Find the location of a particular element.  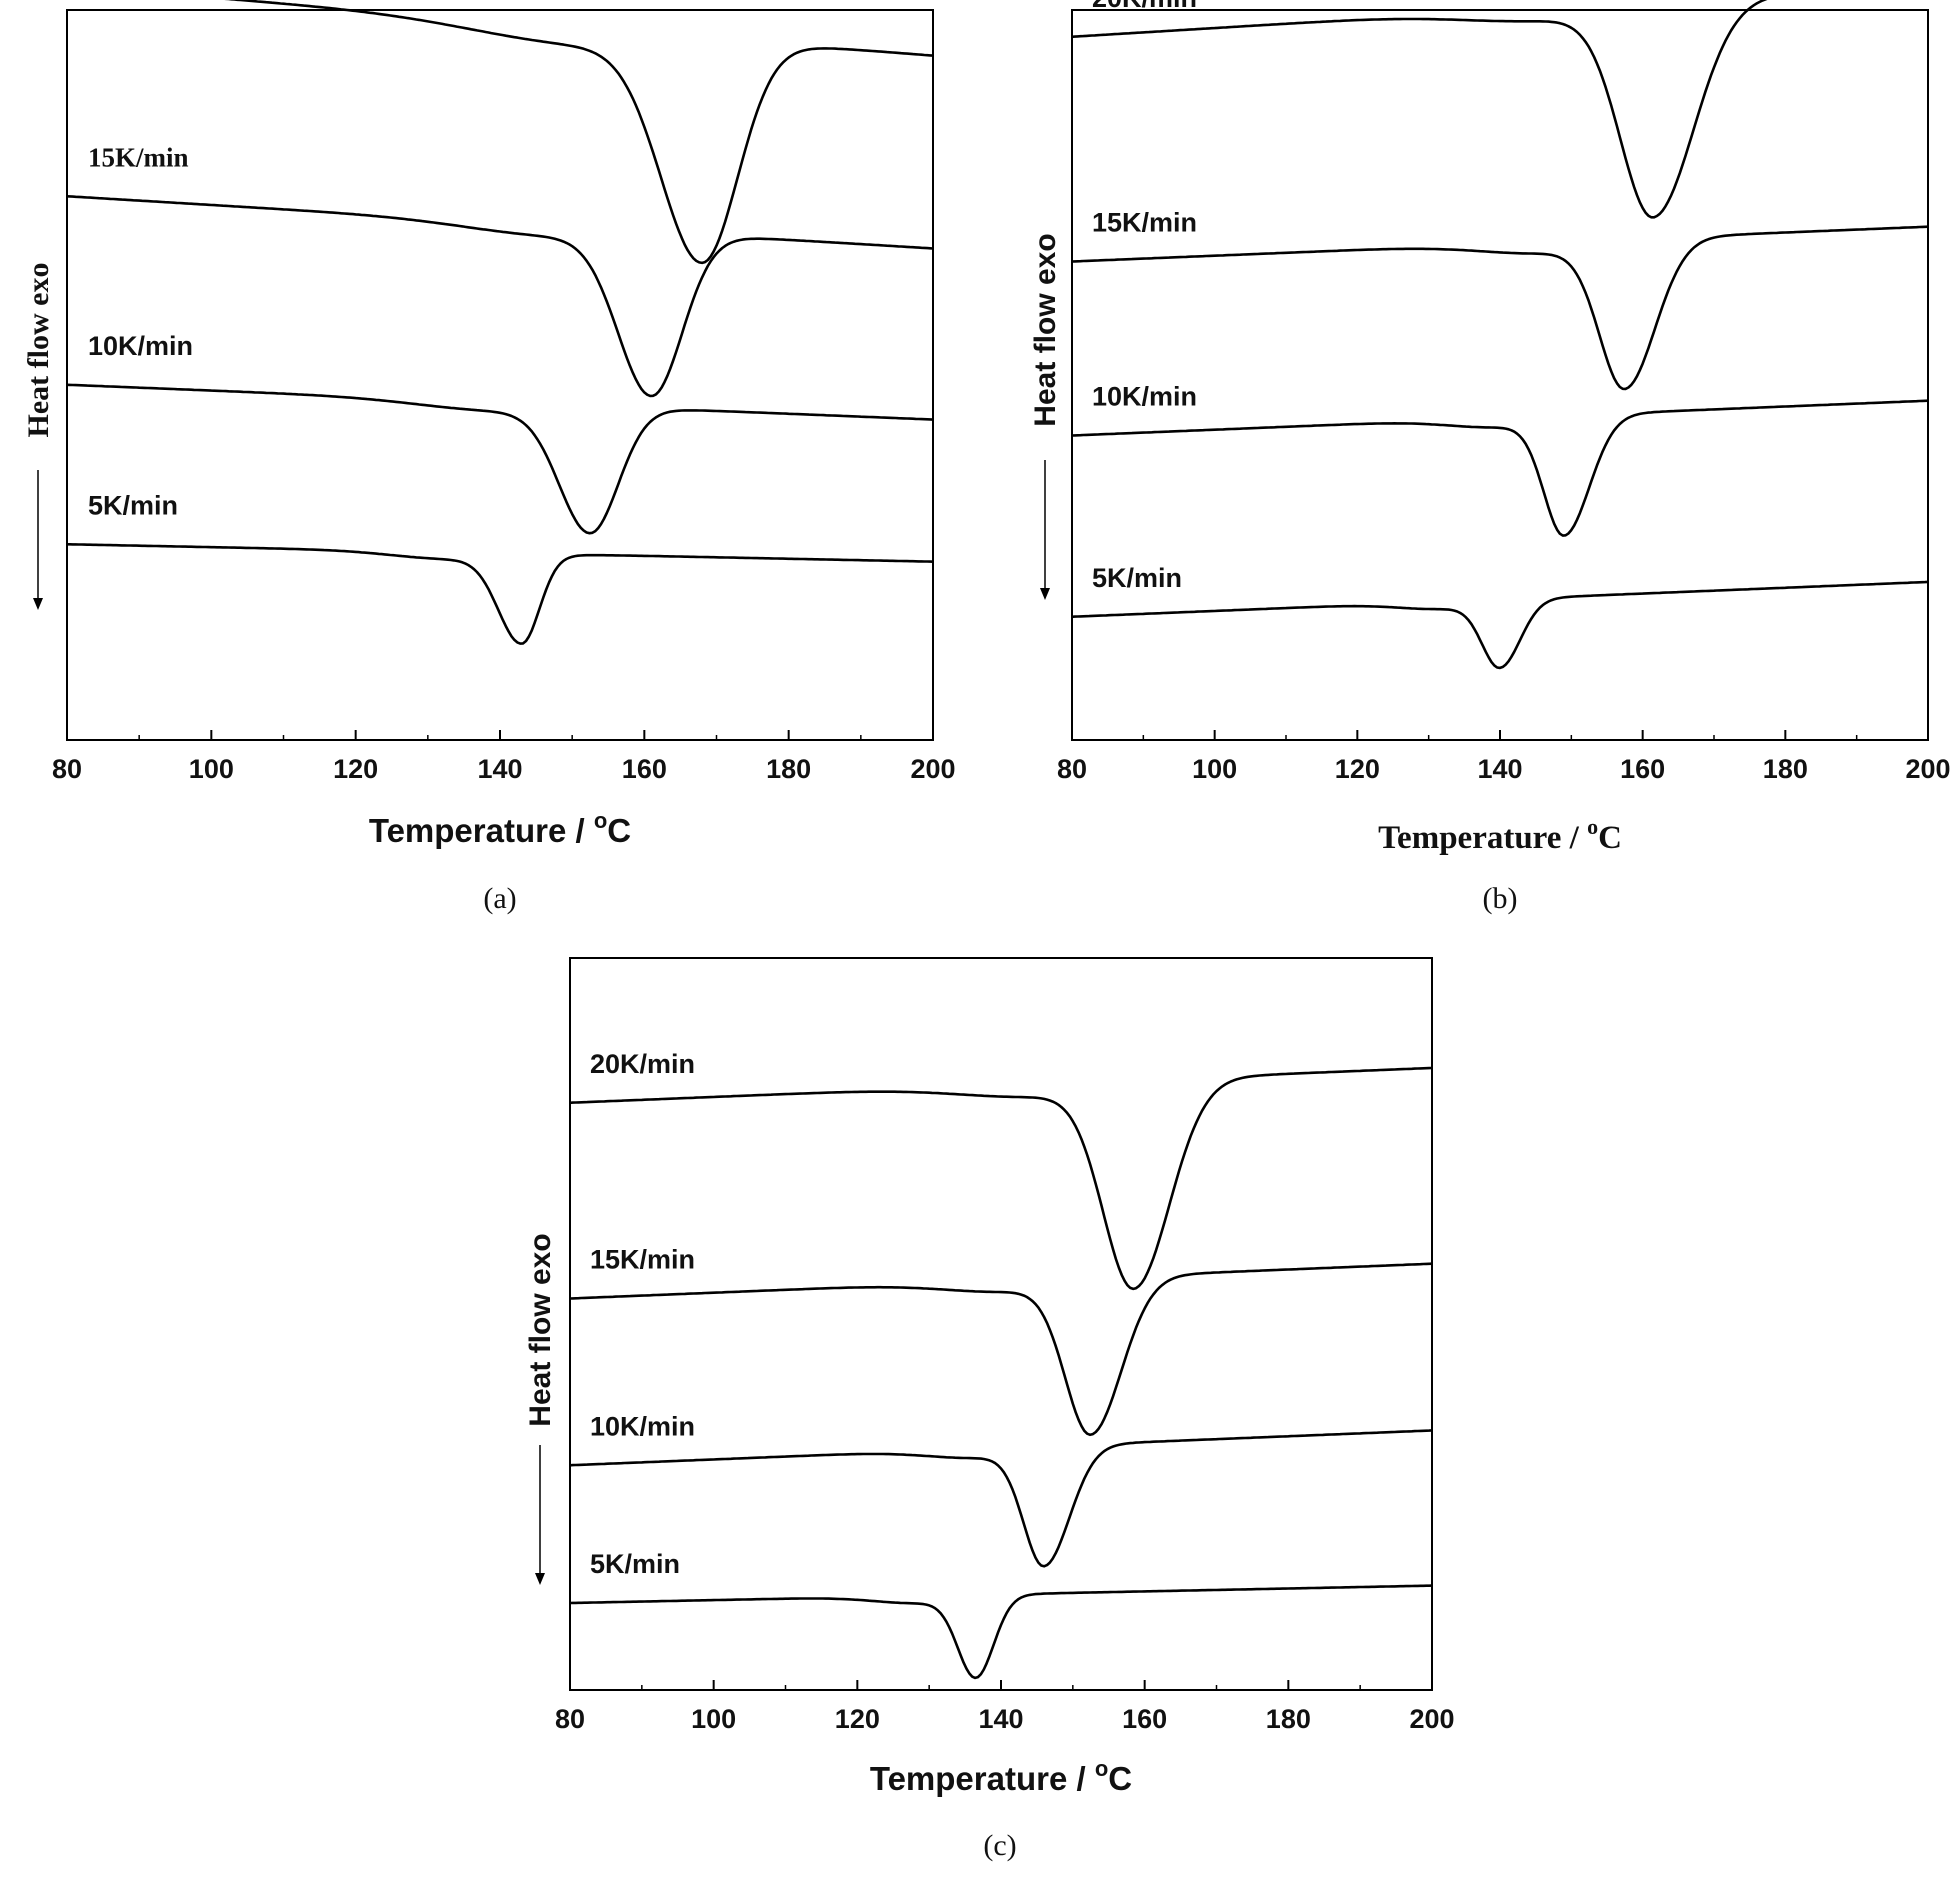

panel-caption: (c) is located at coordinates (999, 1845).